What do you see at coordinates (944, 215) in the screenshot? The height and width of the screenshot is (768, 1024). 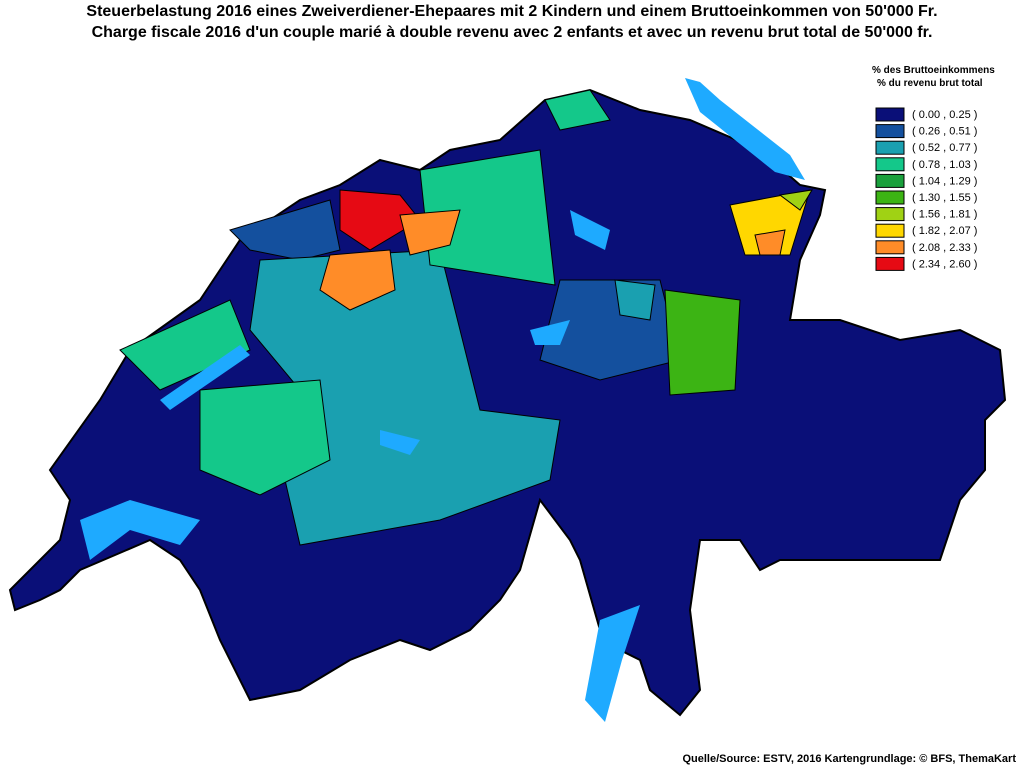 I see `legend-label: ( 1.56 , 1.81 )` at bounding box center [944, 215].